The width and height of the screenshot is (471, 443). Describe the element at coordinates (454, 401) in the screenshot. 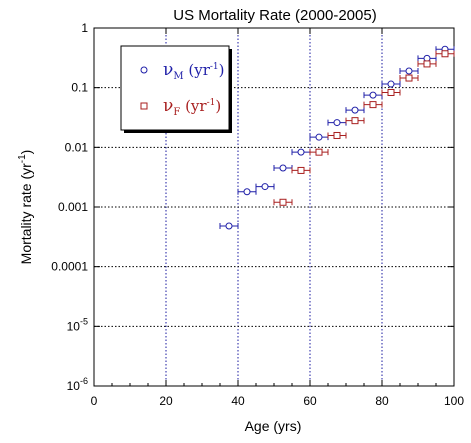

I see `x-tick-label: 100` at that location.